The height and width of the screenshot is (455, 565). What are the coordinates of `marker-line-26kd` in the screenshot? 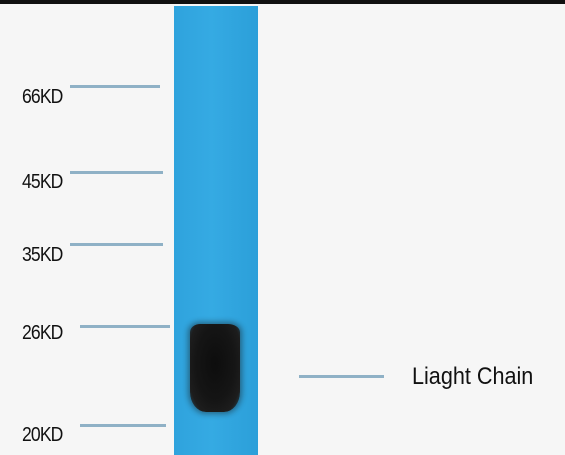 It's located at (125, 326).